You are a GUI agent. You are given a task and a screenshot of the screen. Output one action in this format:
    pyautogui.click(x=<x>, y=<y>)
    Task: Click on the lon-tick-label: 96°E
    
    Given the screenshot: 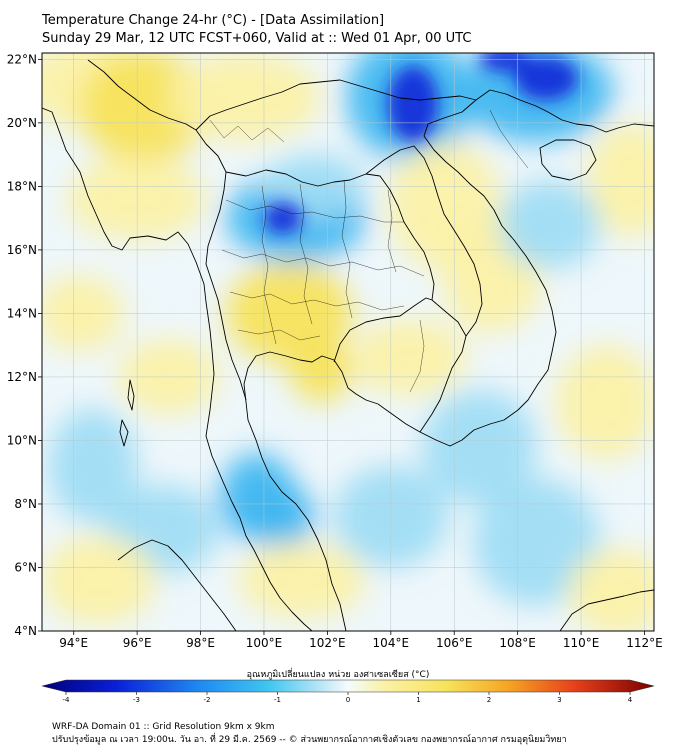 What is the action you would take?
    pyautogui.click(x=137, y=643)
    